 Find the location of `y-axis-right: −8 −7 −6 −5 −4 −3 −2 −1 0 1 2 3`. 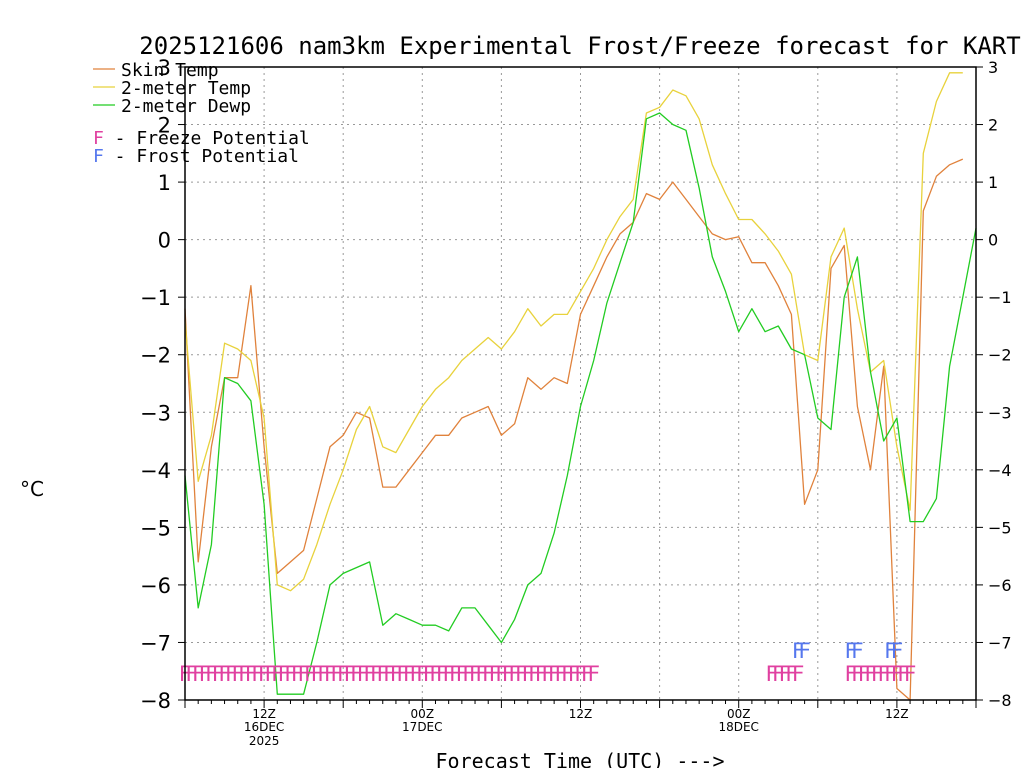

y-axis-right: −8 −7 −6 −5 −4 −3 −2 −1 0 1 2 3 is located at coordinates (994, 384).